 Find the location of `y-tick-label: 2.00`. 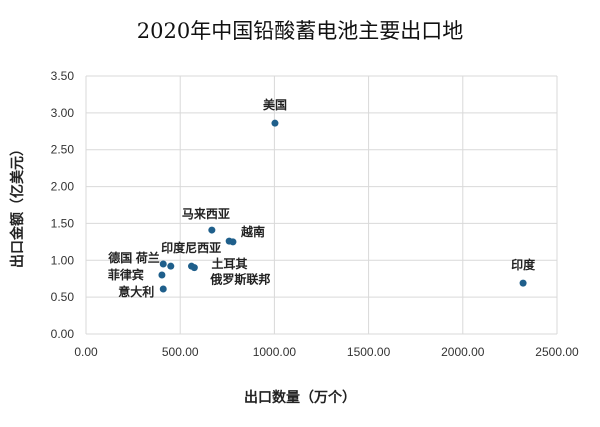

y-tick-label: 2.00 is located at coordinates (63, 187).